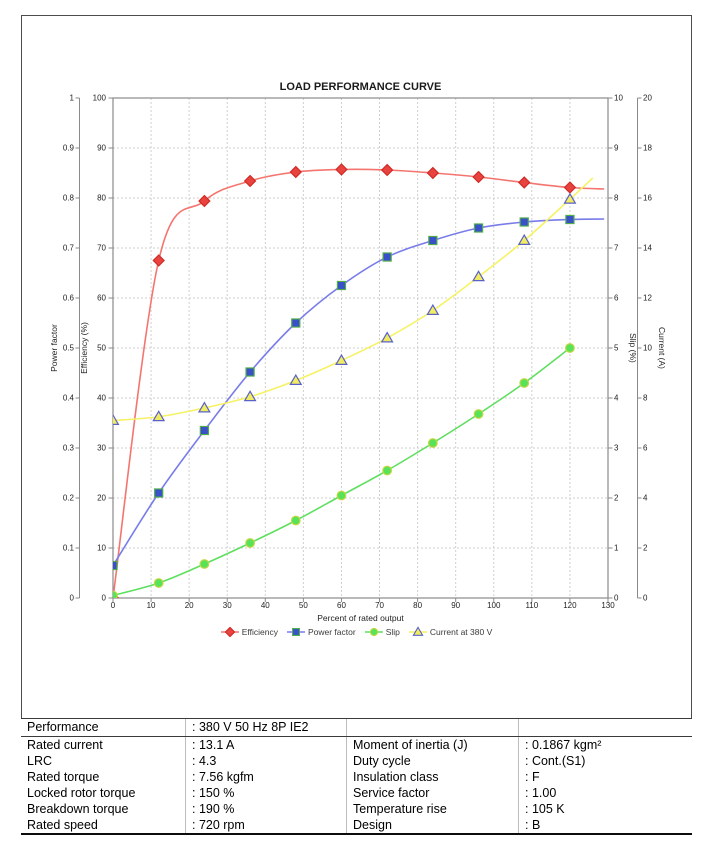  Describe the element at coordinates (265, 825) in the screenshot. I see `spec-value: : 720 rpm` at that location.